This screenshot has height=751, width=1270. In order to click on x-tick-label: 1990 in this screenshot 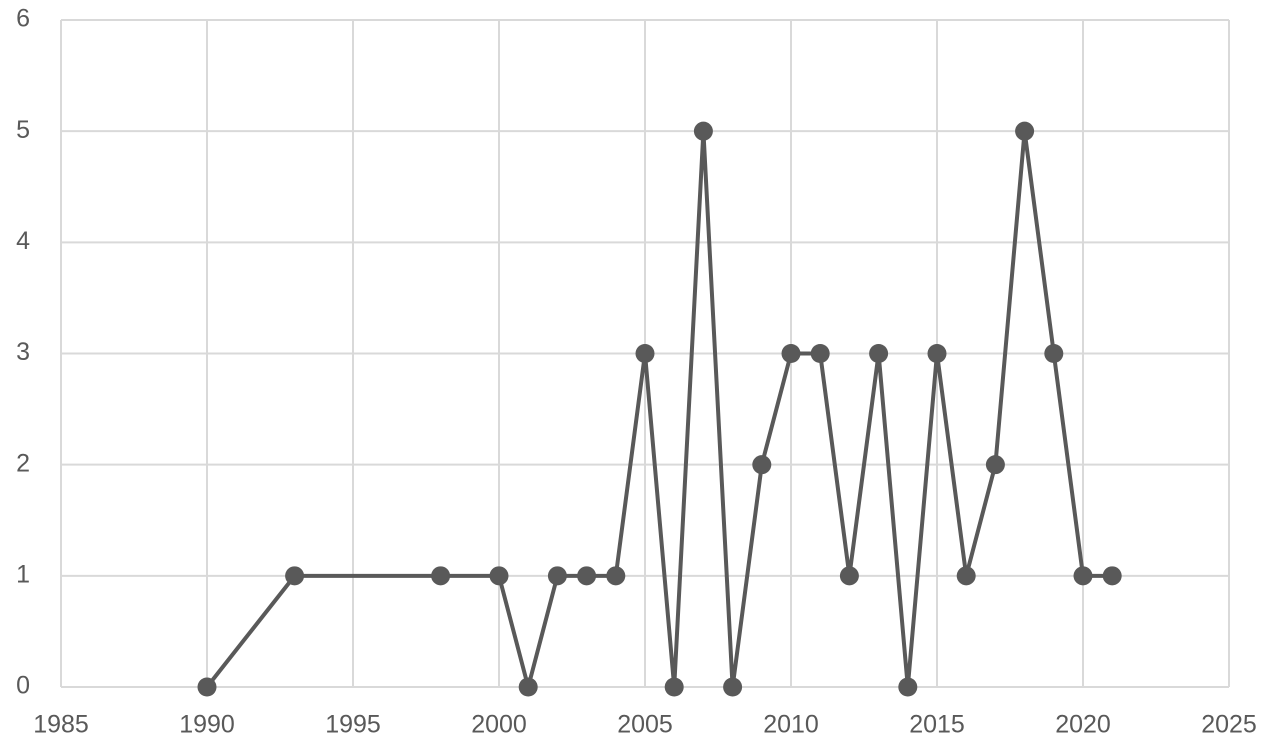, I will do `click(207, 725)`.